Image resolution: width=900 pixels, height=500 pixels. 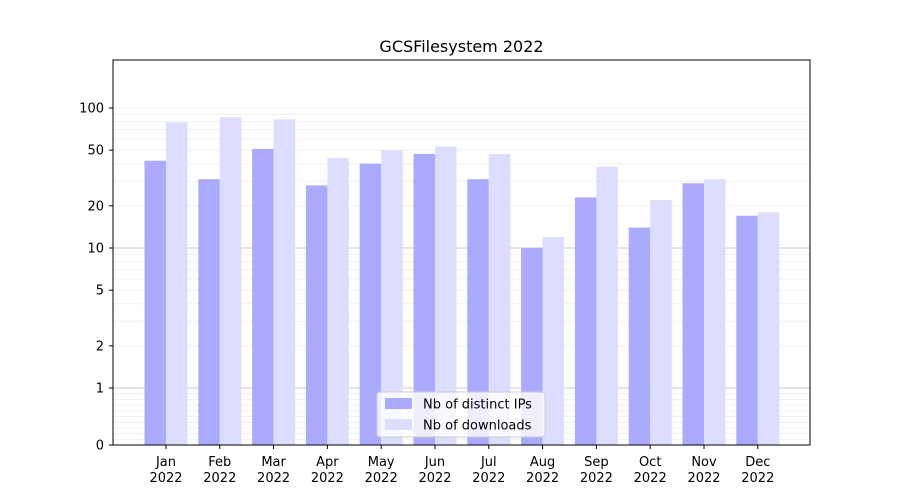 What do you see at coordinates (596, 470) in the screenshot?
I see `x-tick-label: Sep 2022` at bounding box center [596, 470].